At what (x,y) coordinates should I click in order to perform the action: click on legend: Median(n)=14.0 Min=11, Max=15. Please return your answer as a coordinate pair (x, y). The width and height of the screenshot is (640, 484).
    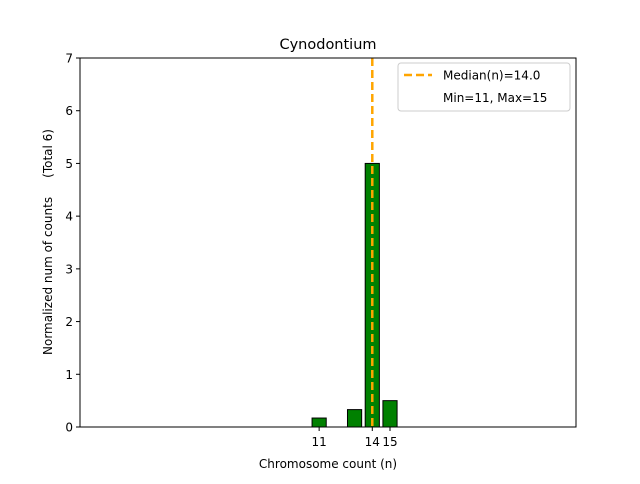
    Looking at the image, I should click on (484, 87).